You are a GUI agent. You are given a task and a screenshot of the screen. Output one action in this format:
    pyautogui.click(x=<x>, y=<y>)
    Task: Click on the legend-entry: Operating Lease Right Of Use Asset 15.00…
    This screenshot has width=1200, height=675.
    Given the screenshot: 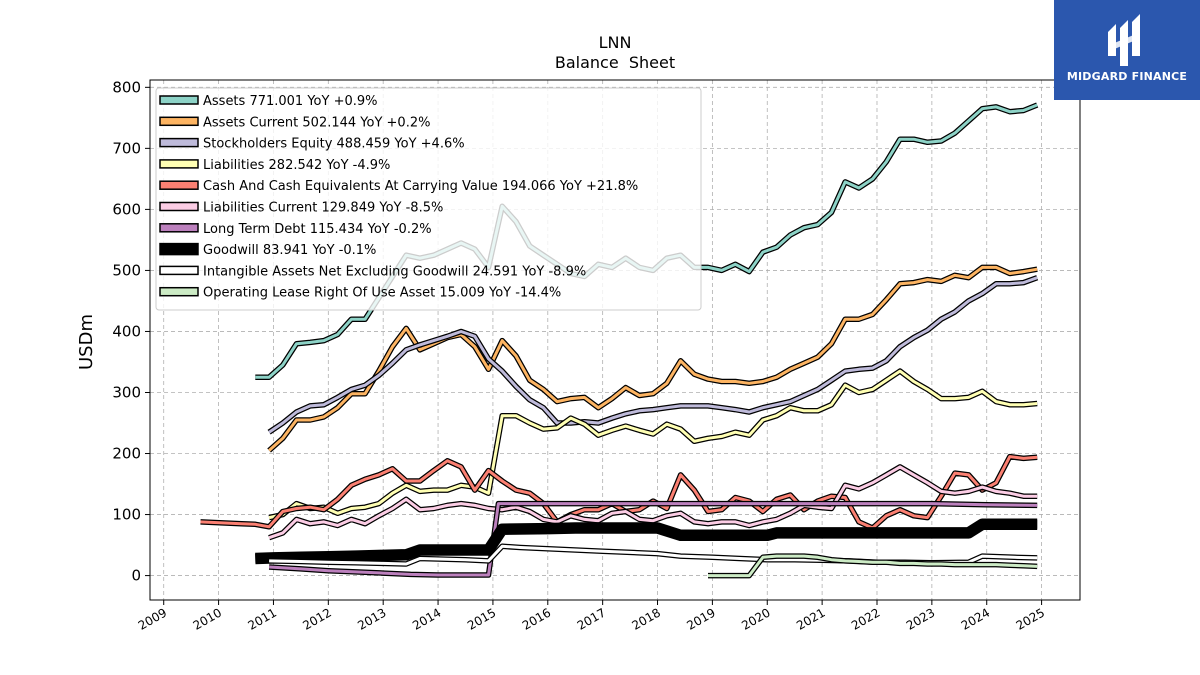 What is the action you would take?
    pyautogui.click(x=382, y=293)
    